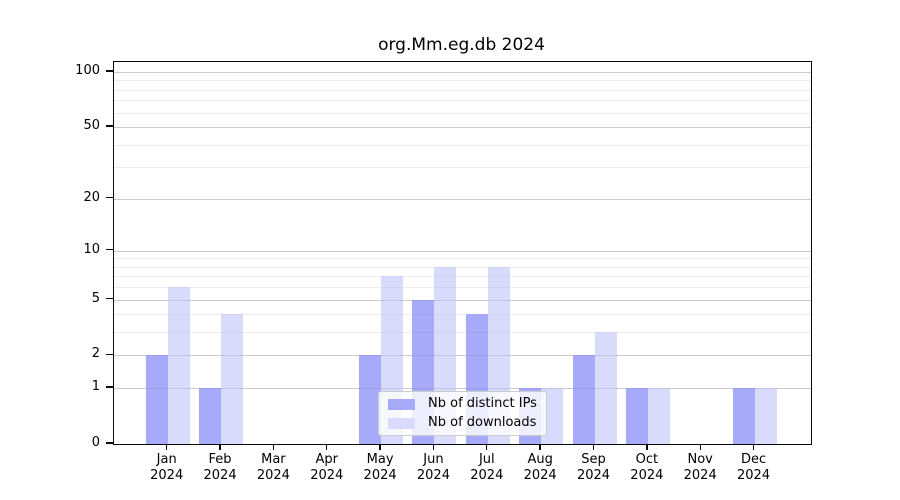 This screenshot has width=900, height=500. Describe the element at coordinates (91, 249) in the screenshot. I see `y-tick-label: 10` at that location.